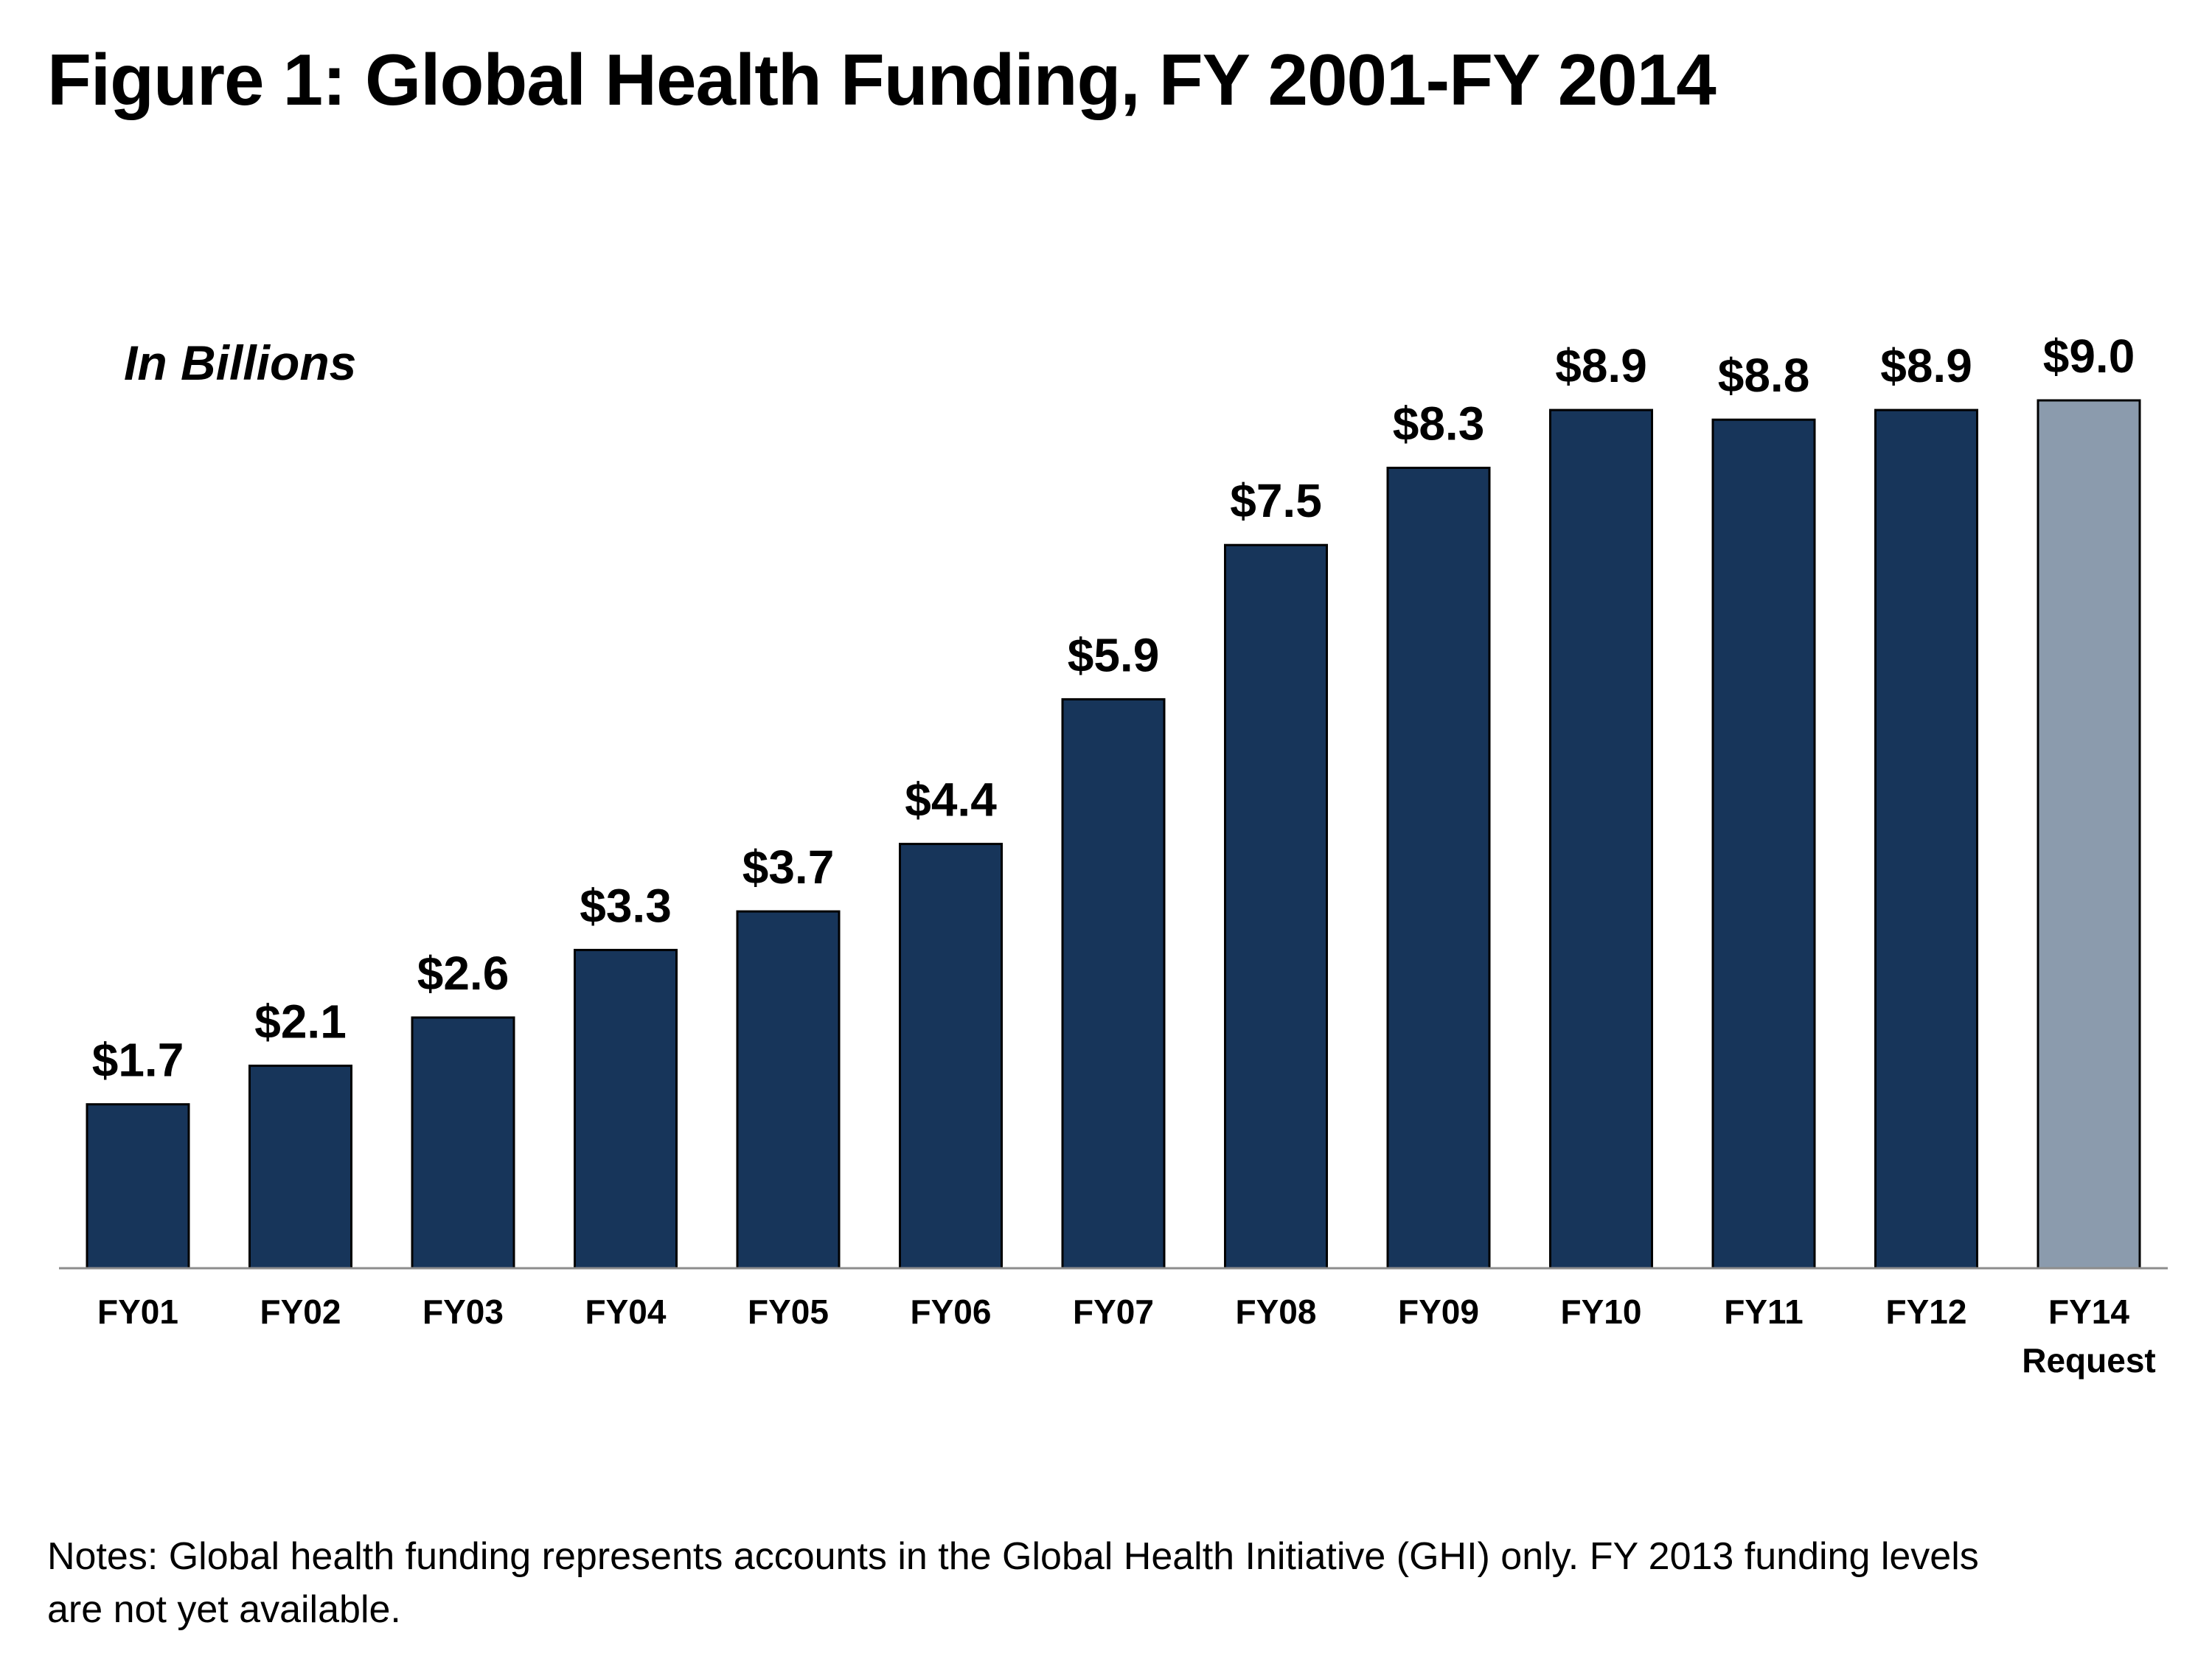 This screenshot has width=2212, height=1659. What do you see at coordinates (138, 1060) in the screenshot?
I see `bar-value-label: $1.7` at bounding box center [138, 1060].